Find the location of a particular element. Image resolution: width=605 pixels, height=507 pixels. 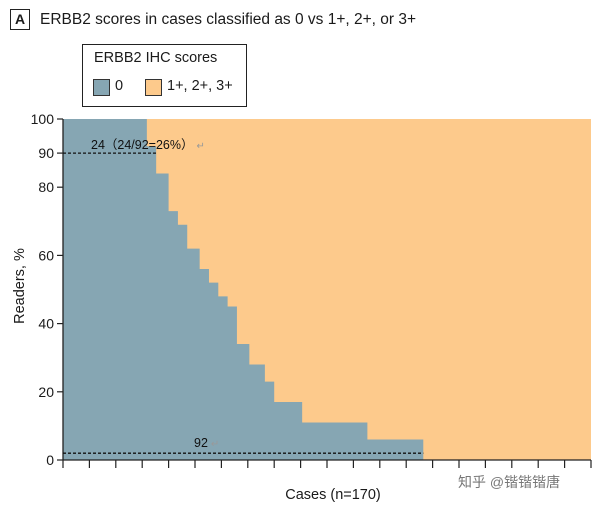

panel-label: A is located at coordinates (20, 19).